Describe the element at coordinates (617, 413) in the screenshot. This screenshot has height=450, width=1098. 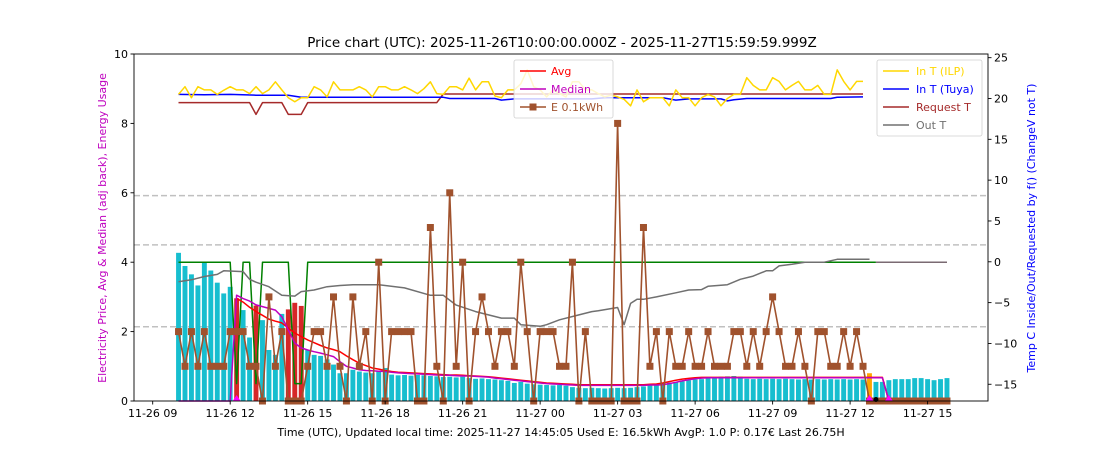
I see `x-tick-label: 11-27 03` at that location.